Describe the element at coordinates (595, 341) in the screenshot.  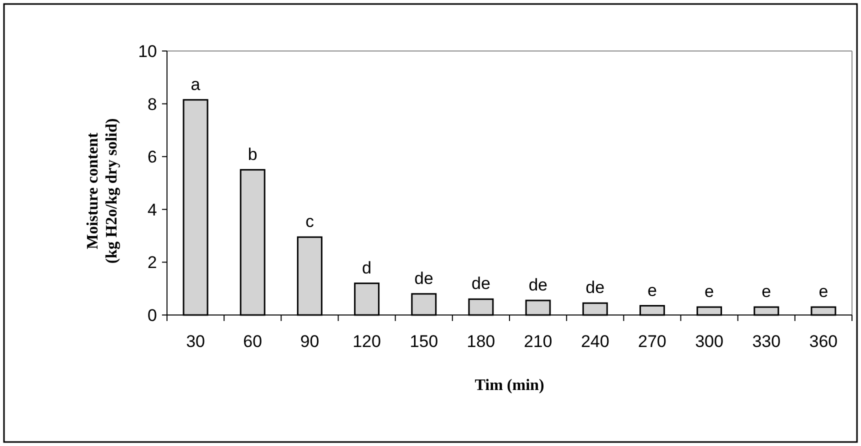
I see `x-tick-label: 240` at that location.